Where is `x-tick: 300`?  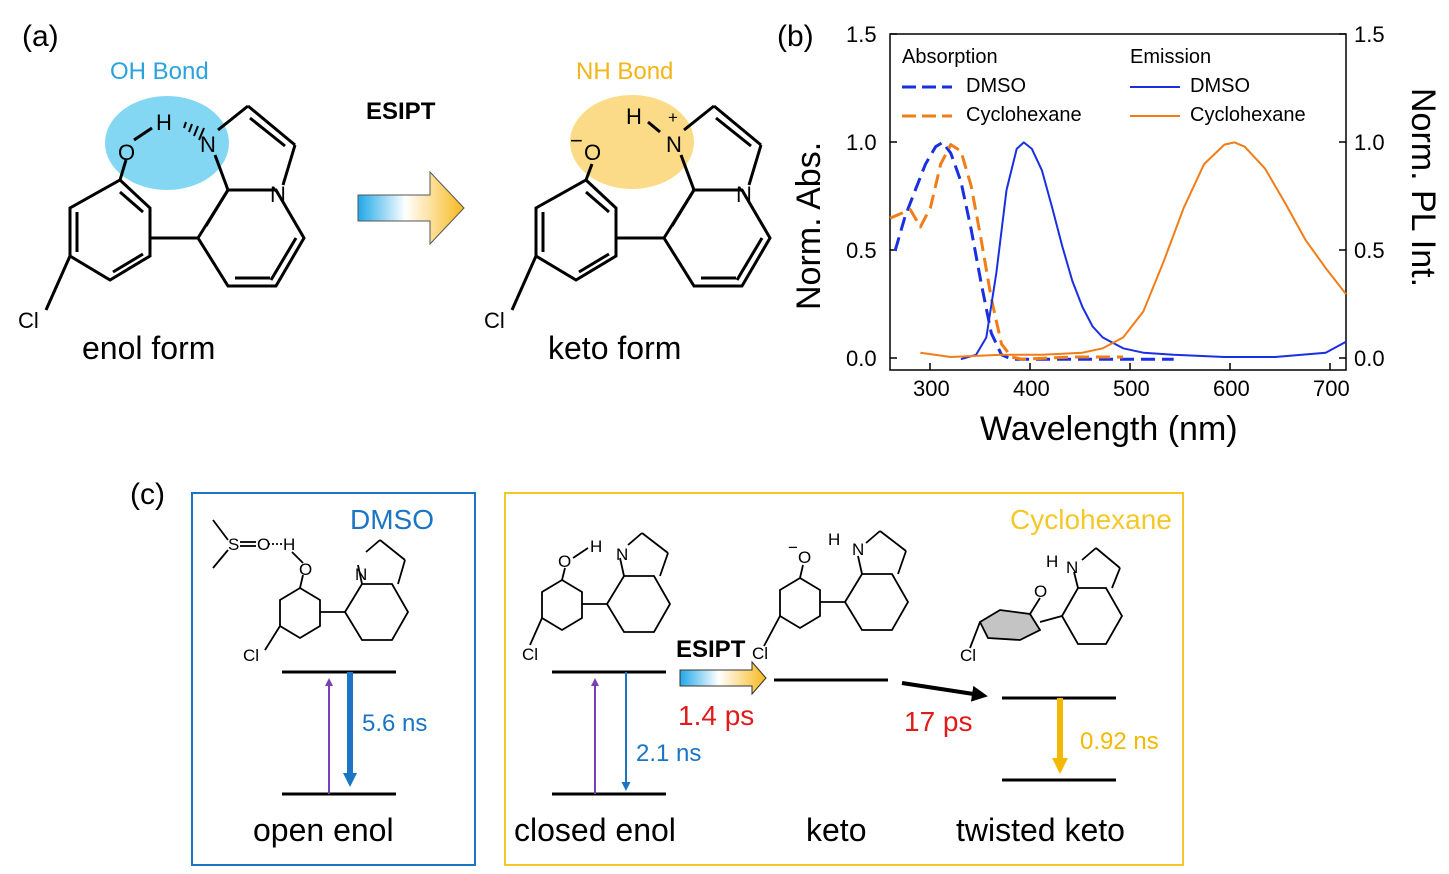 x-tick: 300 is located at coordinates (931, 388).